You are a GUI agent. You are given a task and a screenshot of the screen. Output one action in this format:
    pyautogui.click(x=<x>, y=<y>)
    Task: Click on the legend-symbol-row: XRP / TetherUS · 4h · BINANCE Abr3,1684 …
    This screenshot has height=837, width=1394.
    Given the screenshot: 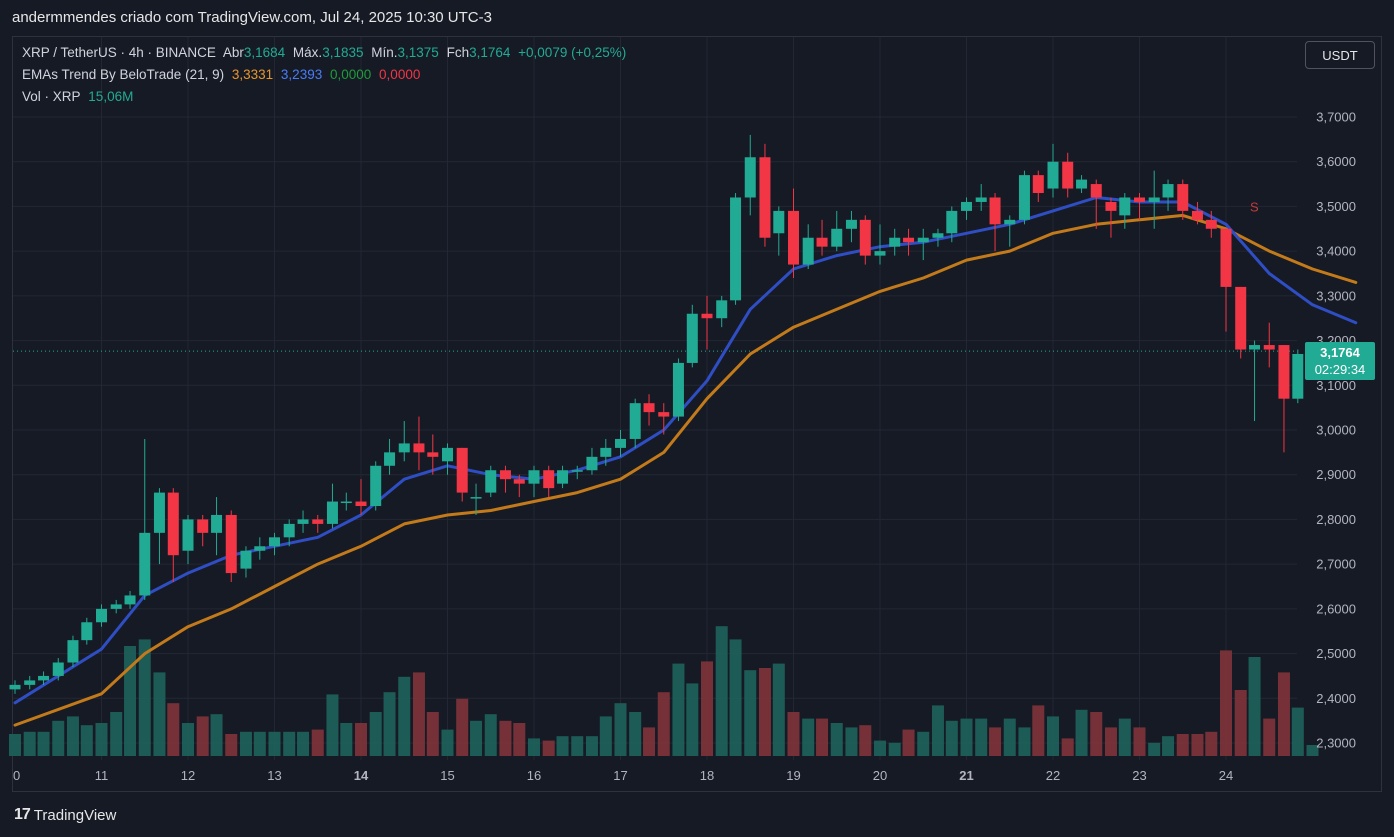 What is the action you would take?
    pyautogui.click(x=326, y=52)
    